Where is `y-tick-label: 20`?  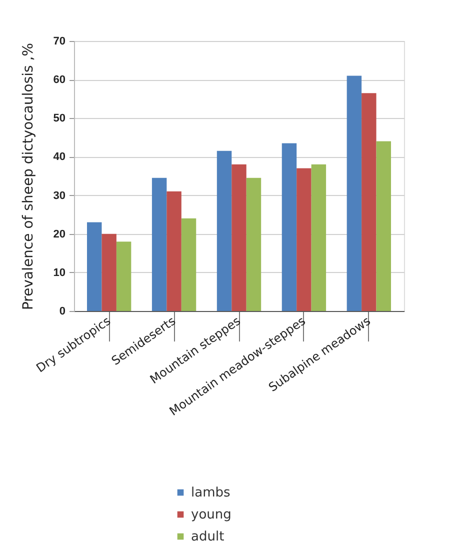
y-tick-label: 20 is located at coordinates (59, 234).